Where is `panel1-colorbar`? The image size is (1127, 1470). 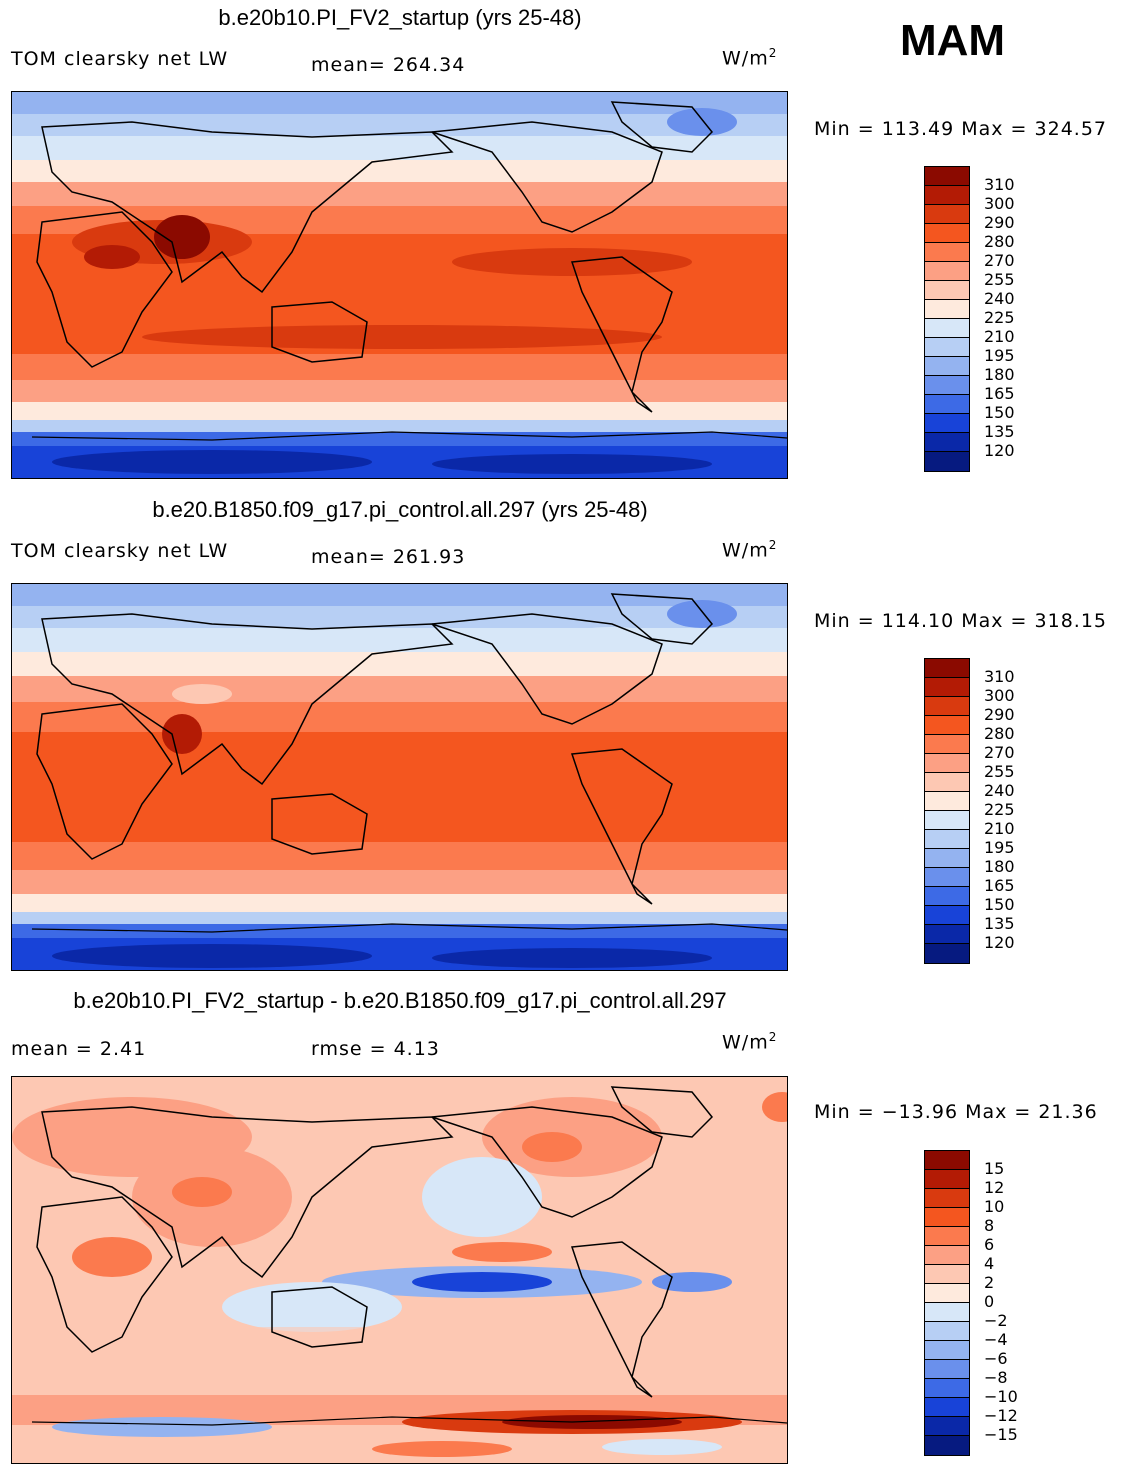 panel1-colorbar is located at coordinates (947, 319).